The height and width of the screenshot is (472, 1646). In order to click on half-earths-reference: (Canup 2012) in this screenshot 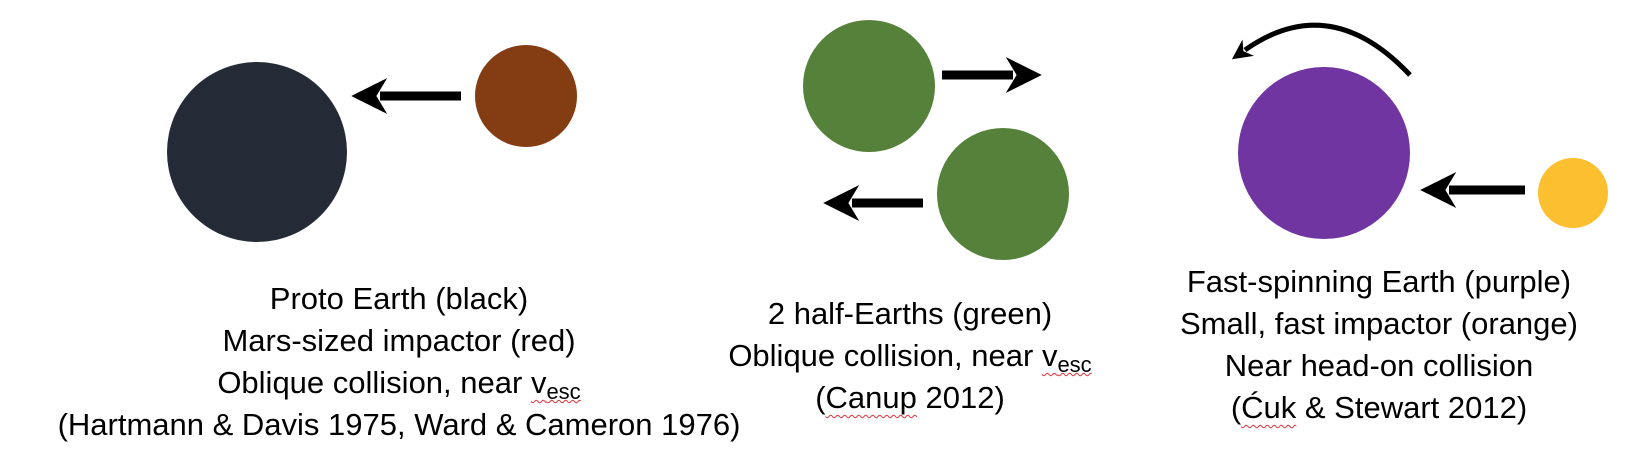, I will do `click(910, 398)`.